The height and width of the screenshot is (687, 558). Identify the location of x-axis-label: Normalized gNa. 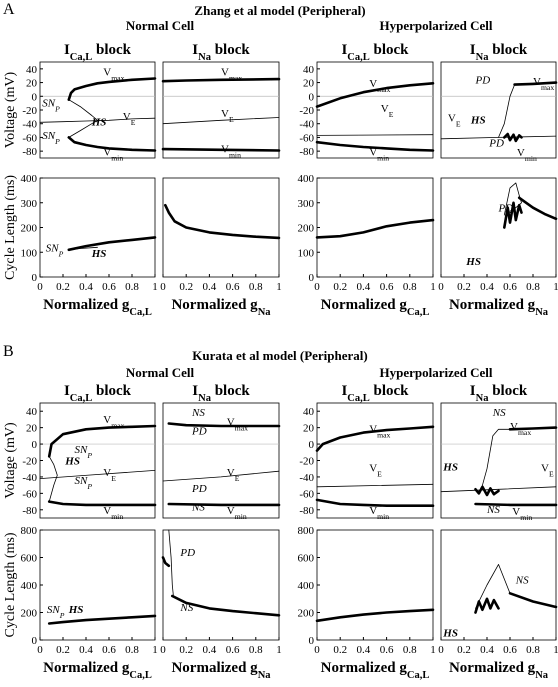
(499, 307).